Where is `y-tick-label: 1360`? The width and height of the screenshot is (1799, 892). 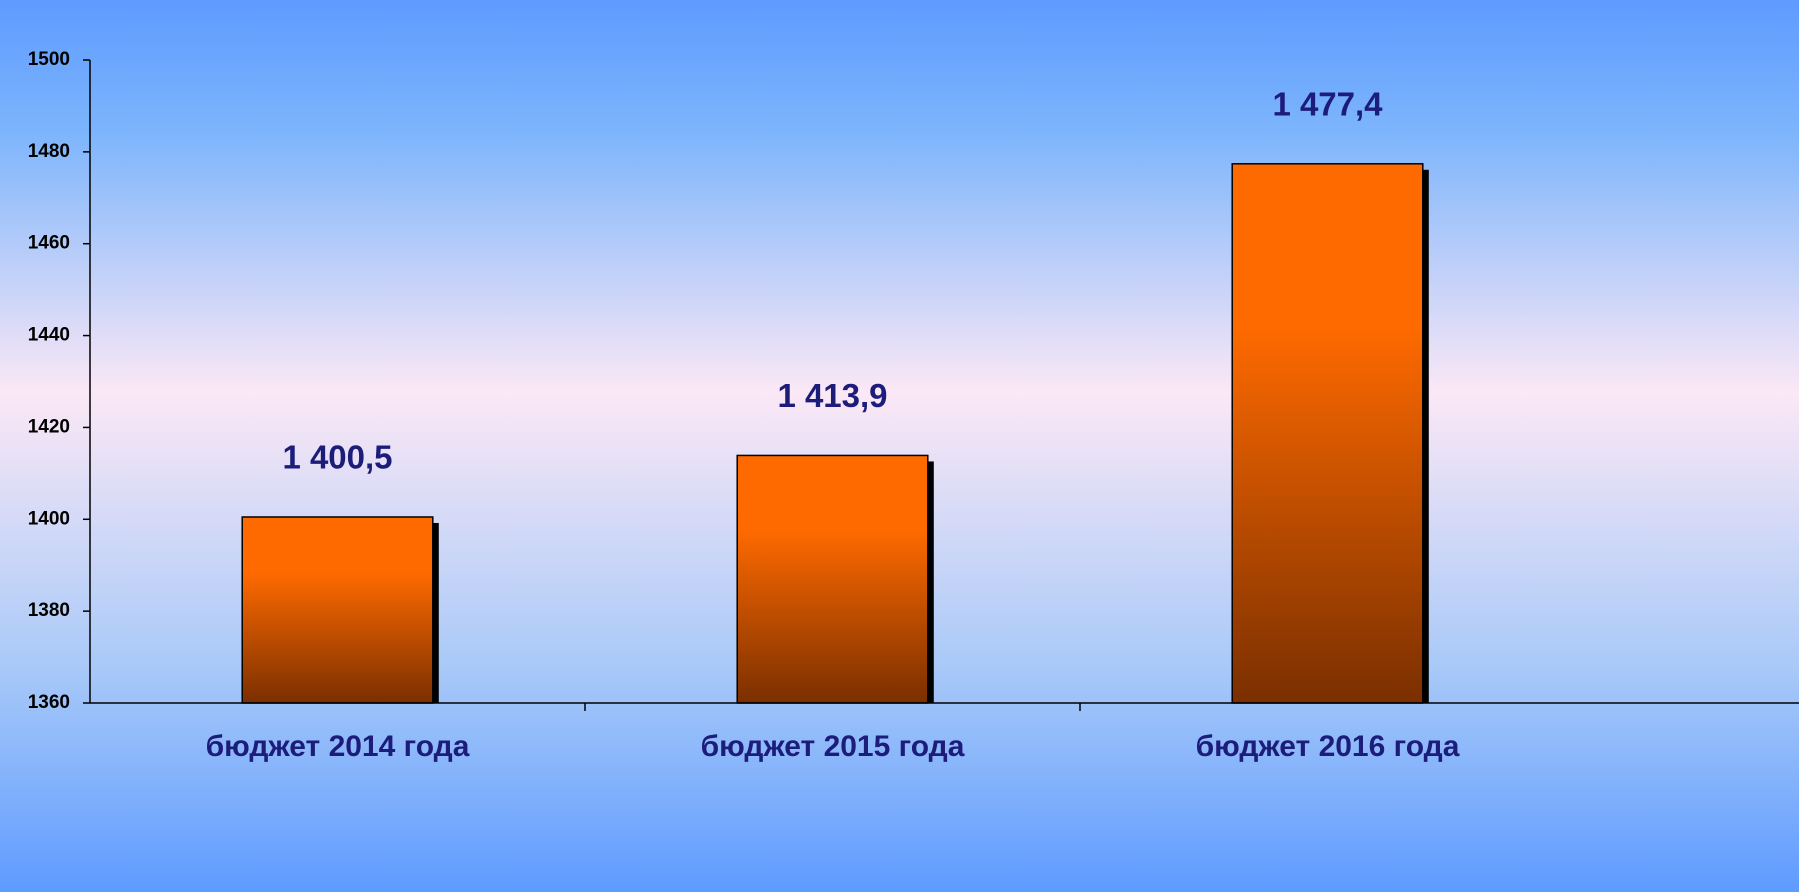 y-tick-label: 1360 is located at coordinates (49, 702).